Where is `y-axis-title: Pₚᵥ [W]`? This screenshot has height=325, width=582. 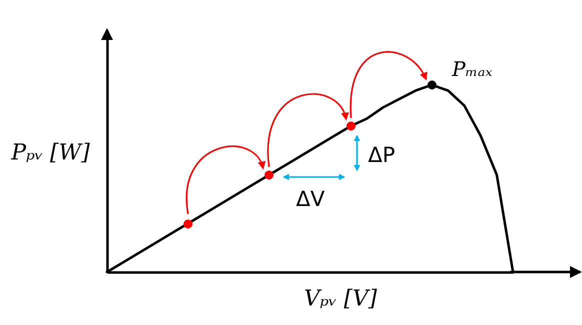
y-axis-title: Pₚᵥ [W] is located at coordinates (50, 153).